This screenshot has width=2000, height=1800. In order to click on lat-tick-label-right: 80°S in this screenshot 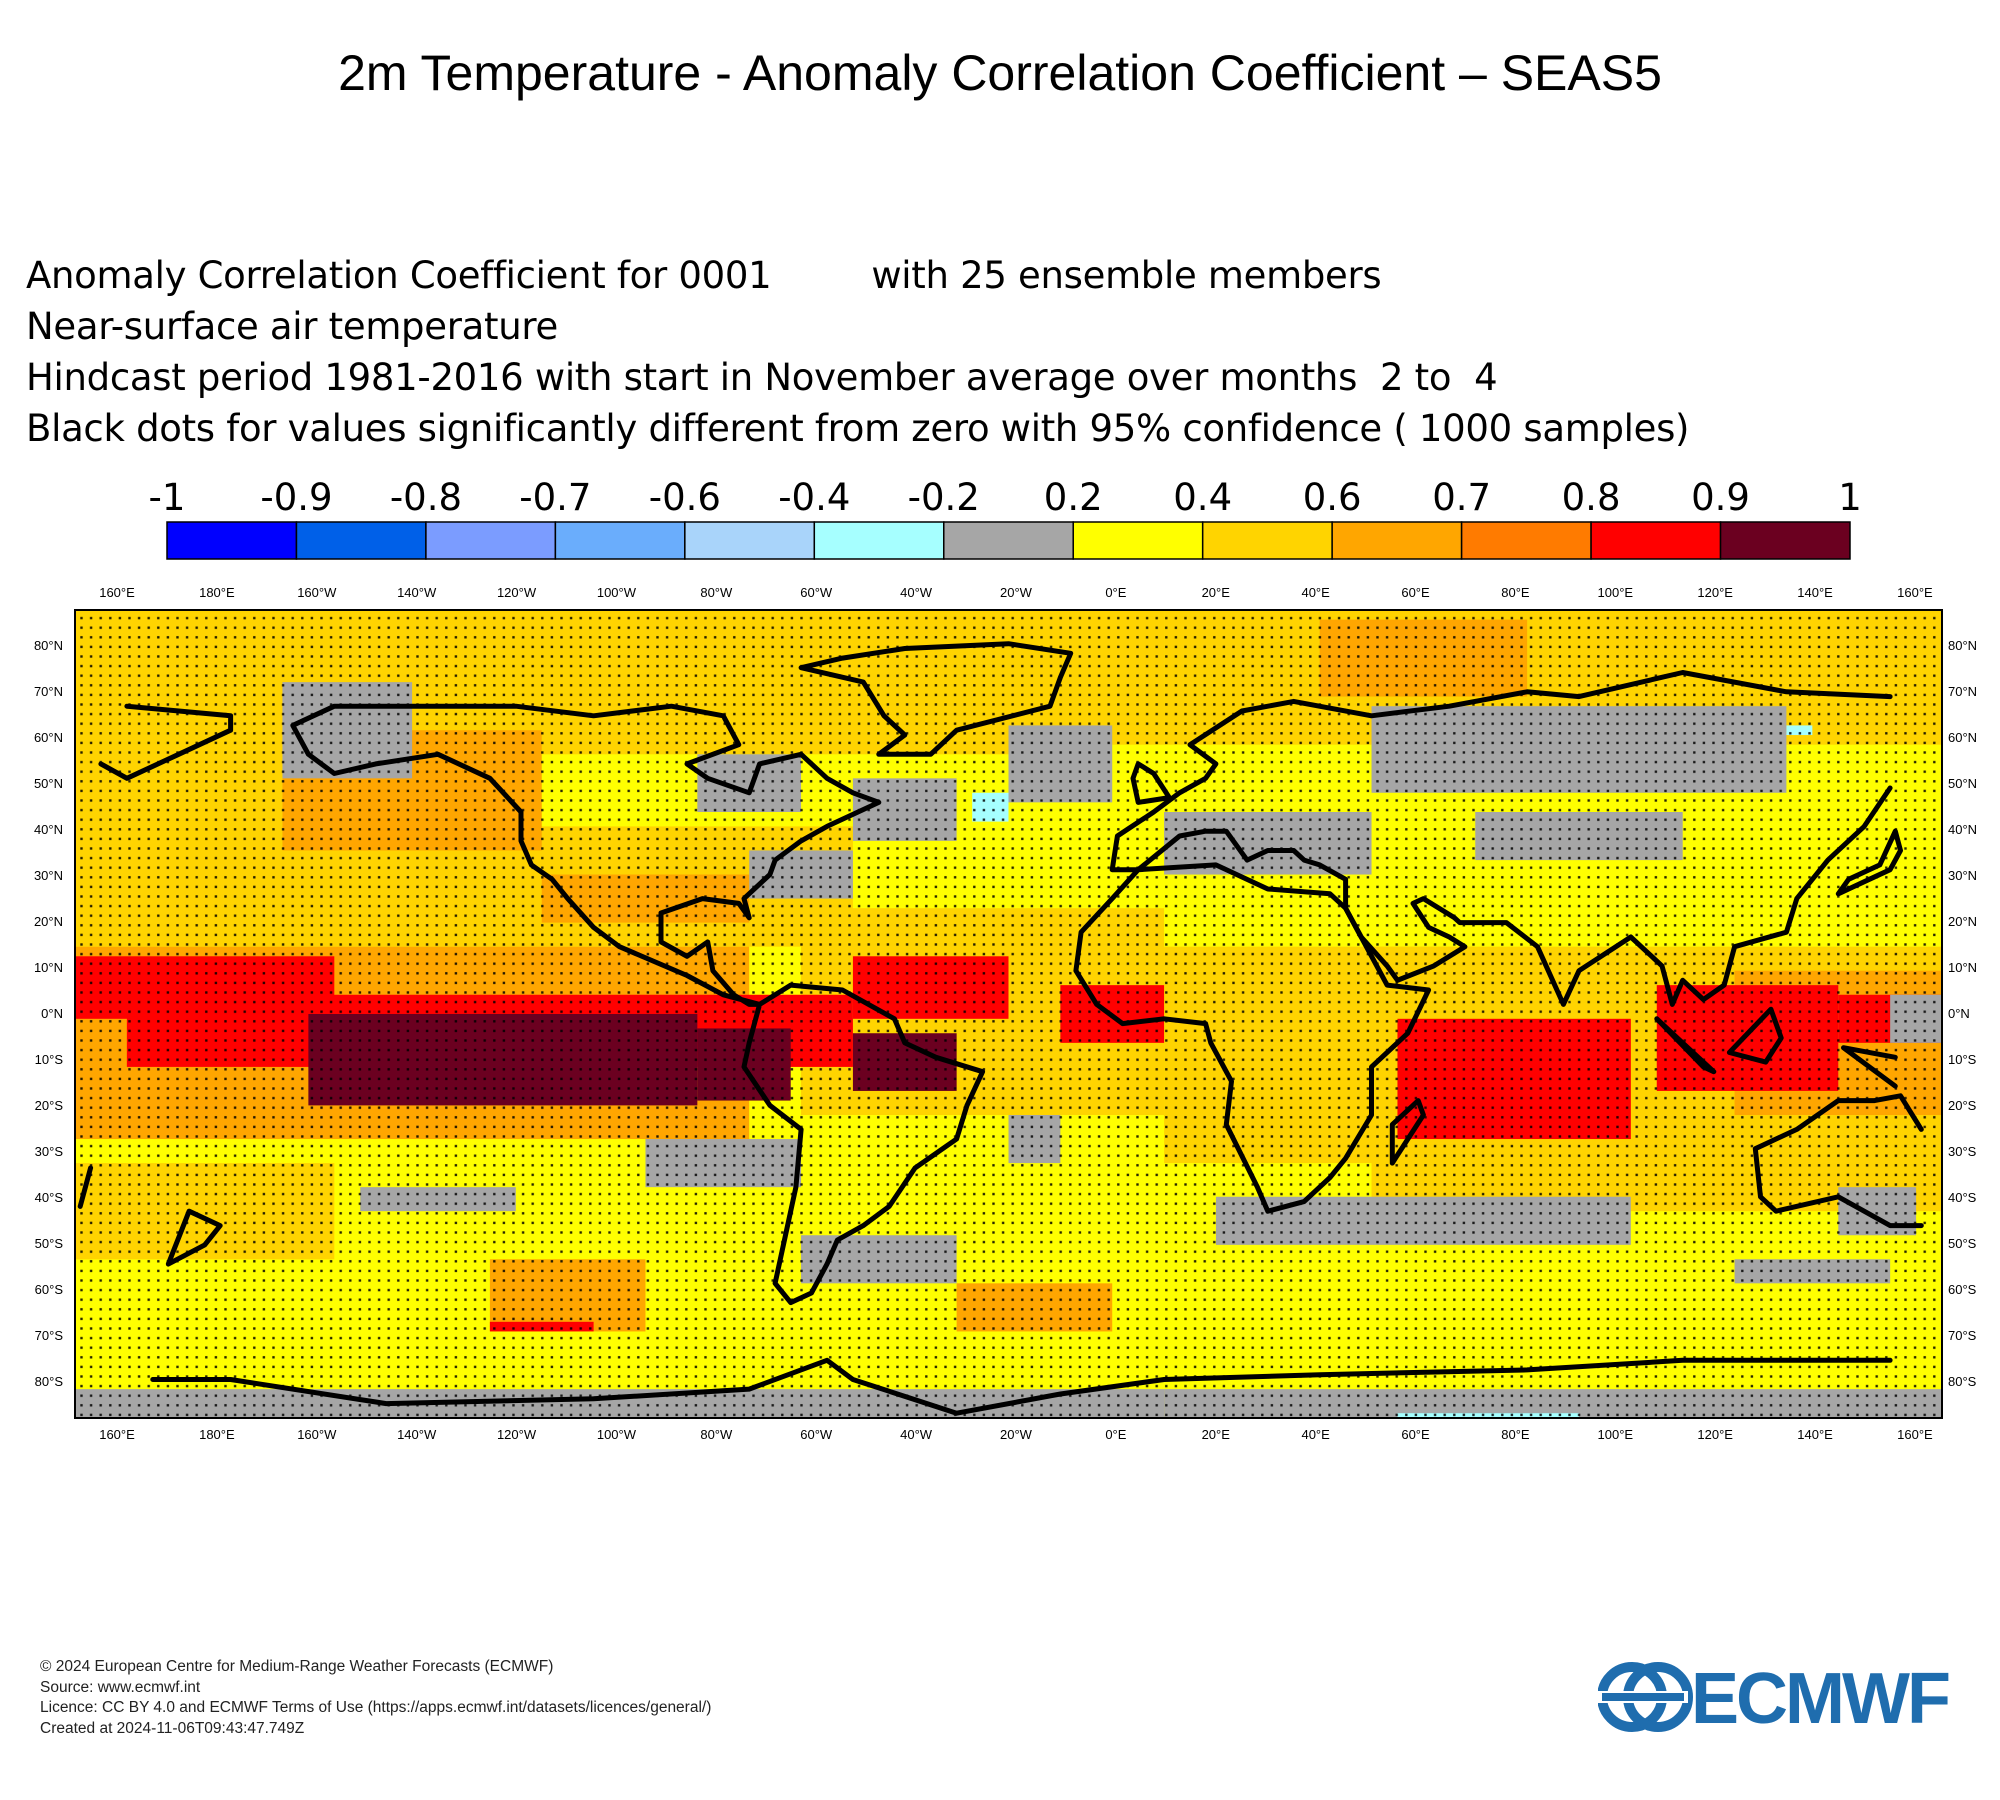, I will do `click(1962, 1381)`.